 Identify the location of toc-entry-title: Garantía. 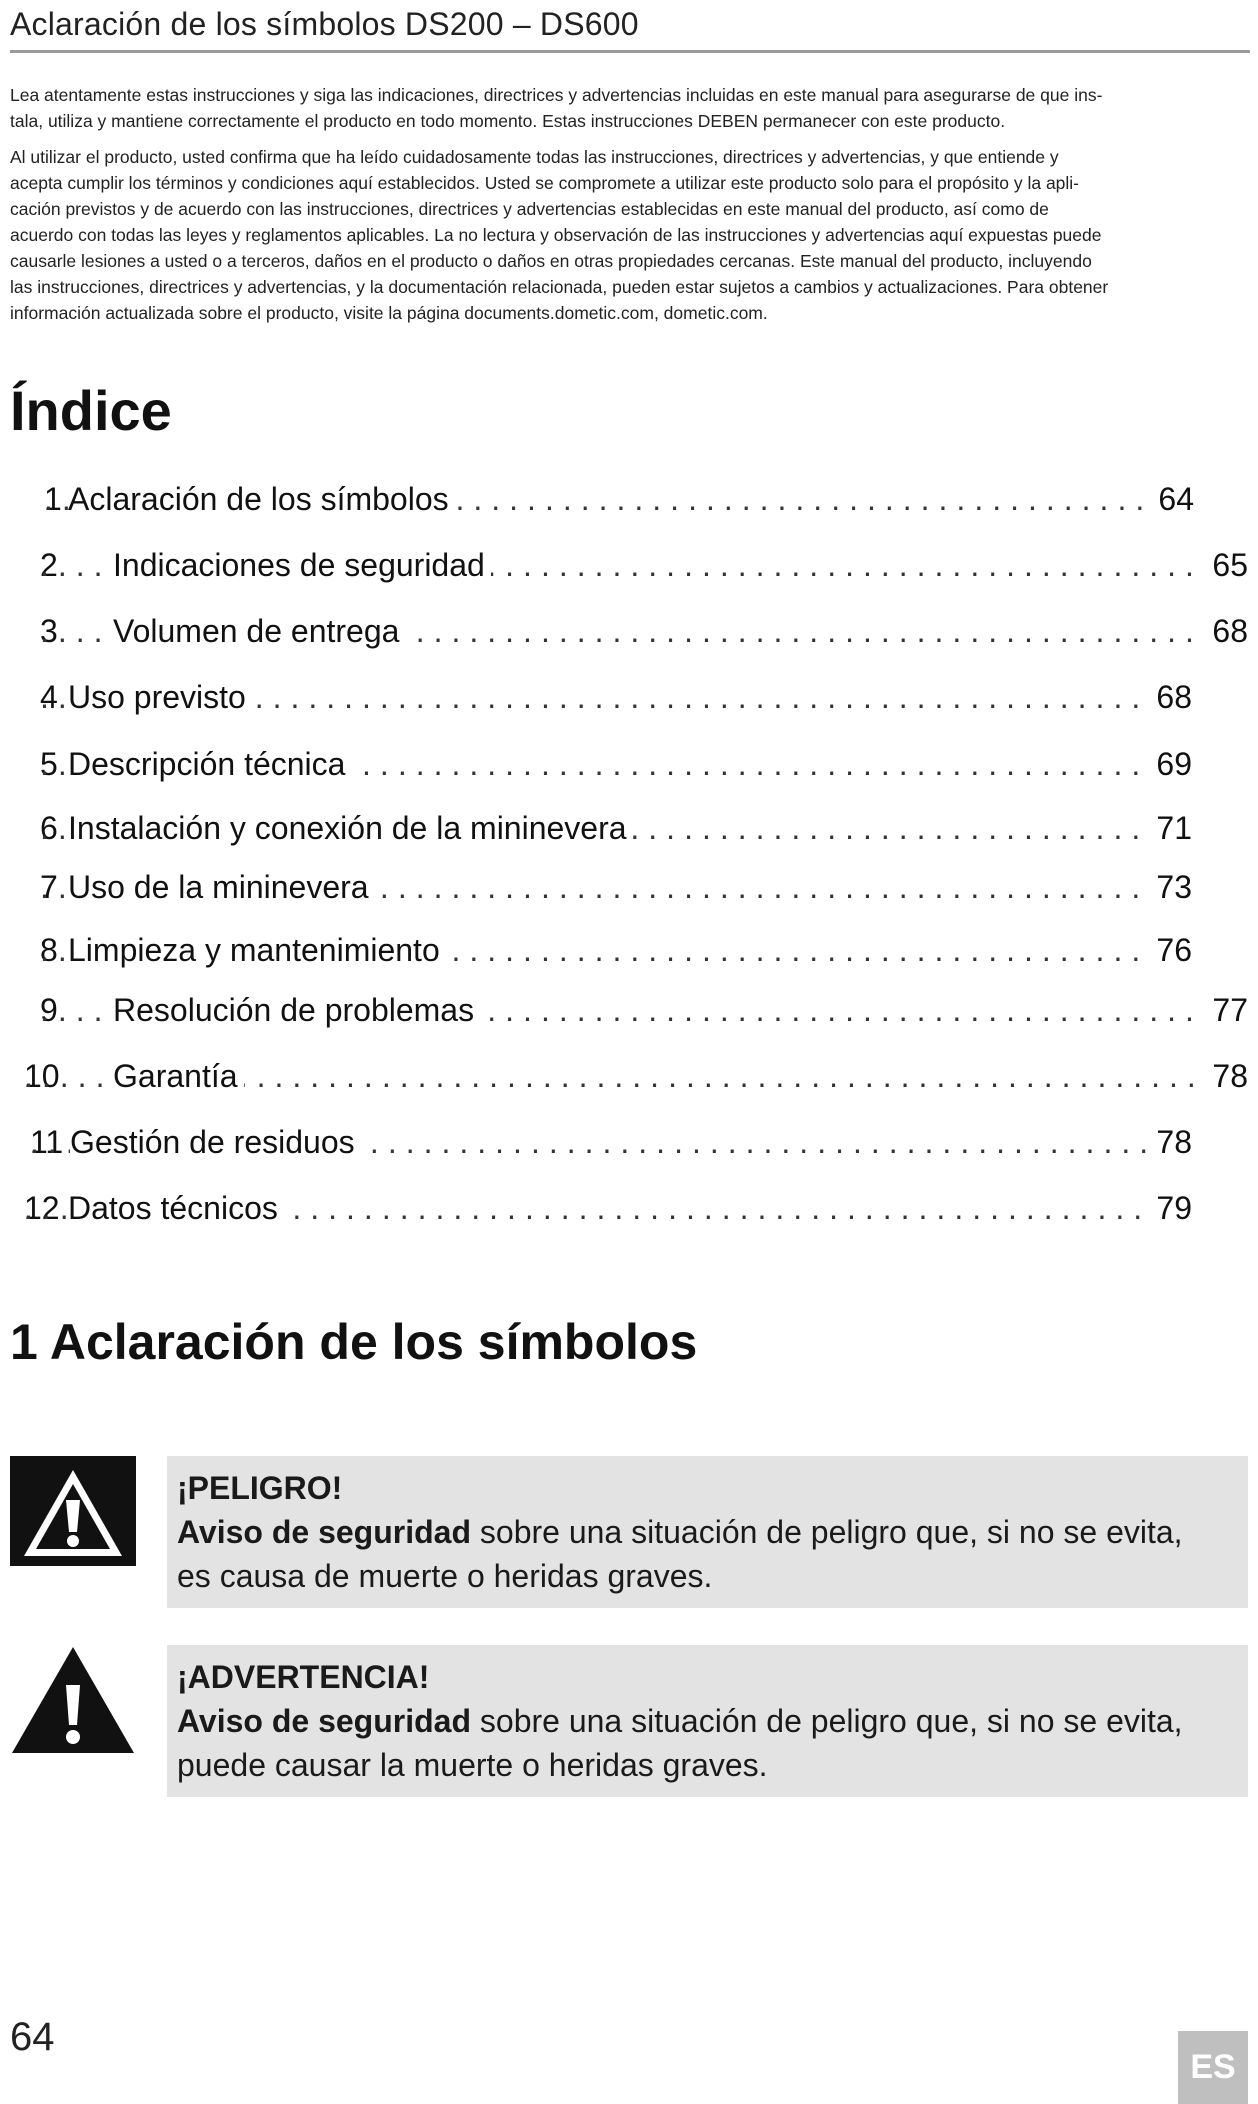
(178, 1076).